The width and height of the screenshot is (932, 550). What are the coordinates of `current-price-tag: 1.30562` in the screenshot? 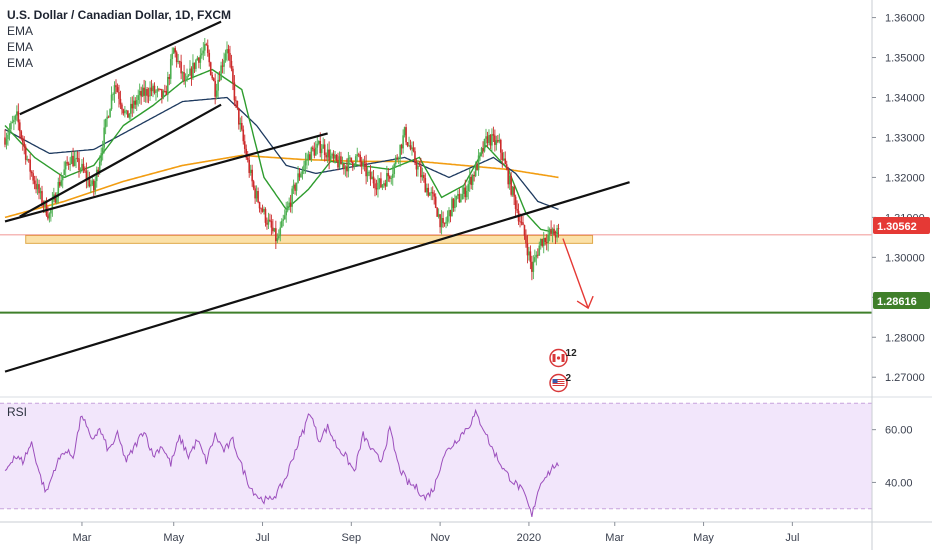 It's located at (901, 225).